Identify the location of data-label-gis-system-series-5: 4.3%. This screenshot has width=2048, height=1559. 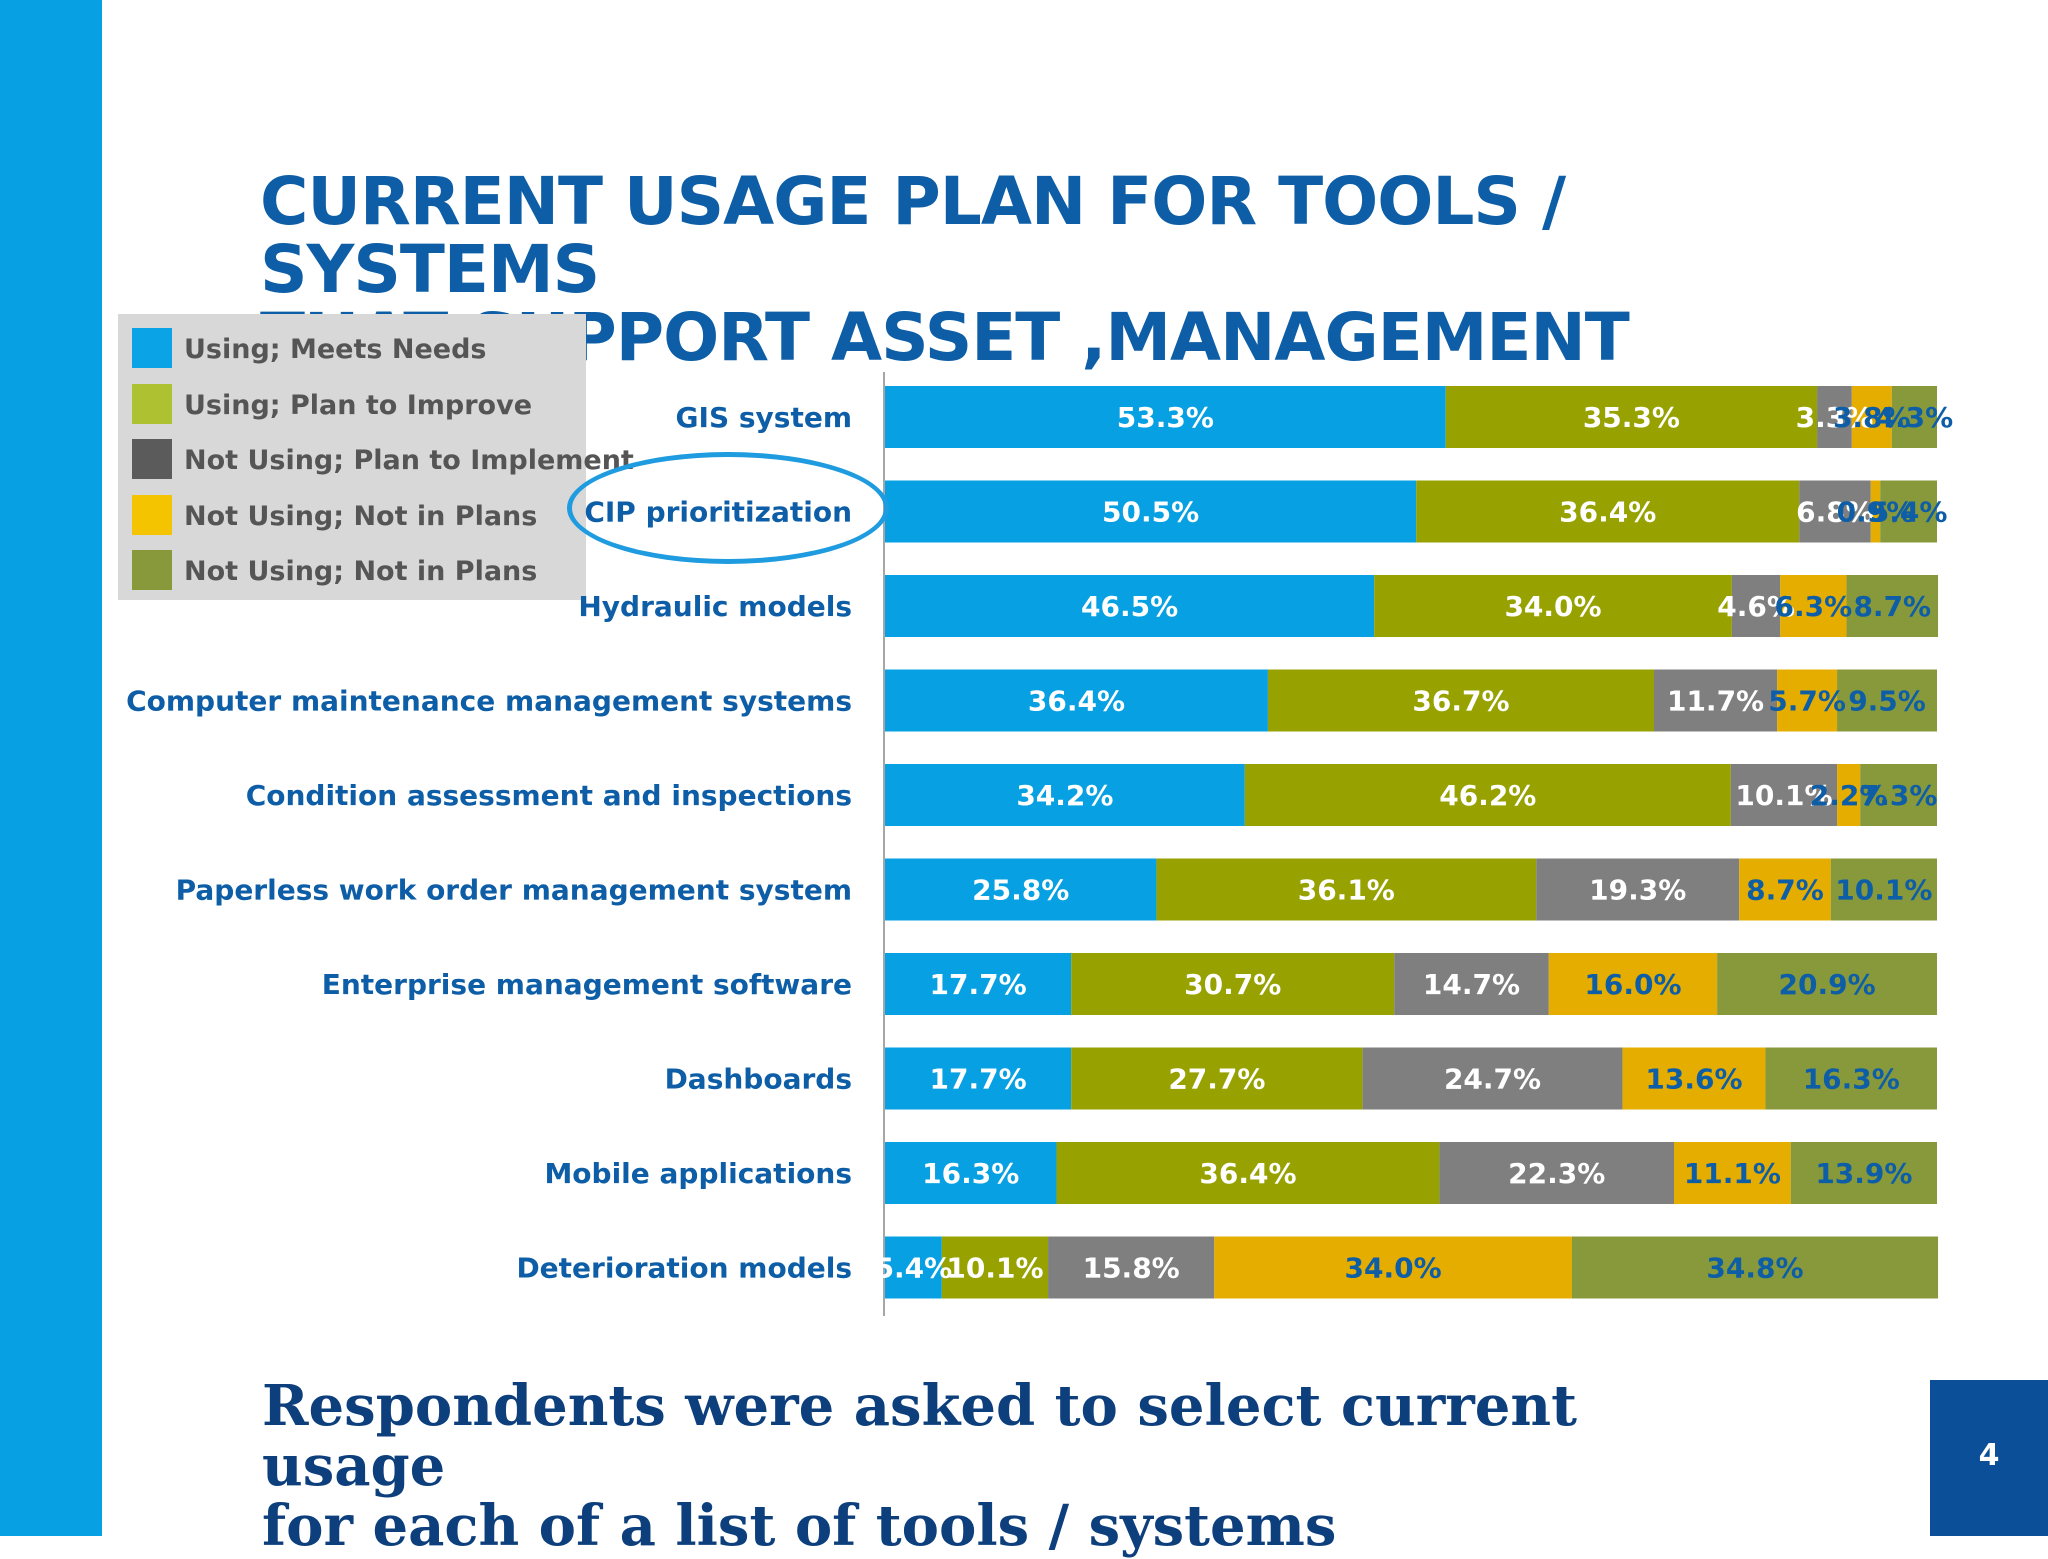
(1915, 417).